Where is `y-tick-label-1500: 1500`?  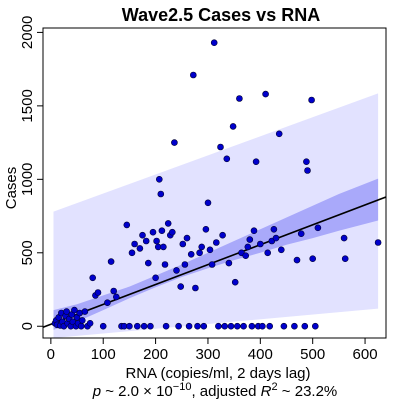
y-tick-label-1500: 1500 is located at coordinates (27, 105).